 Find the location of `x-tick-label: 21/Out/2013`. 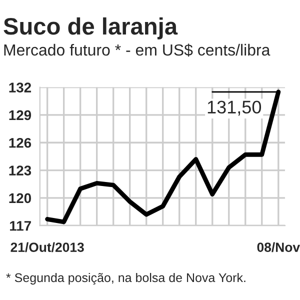

x-tick-label: 21/Out/2013 is located at coordinates (47, 247).